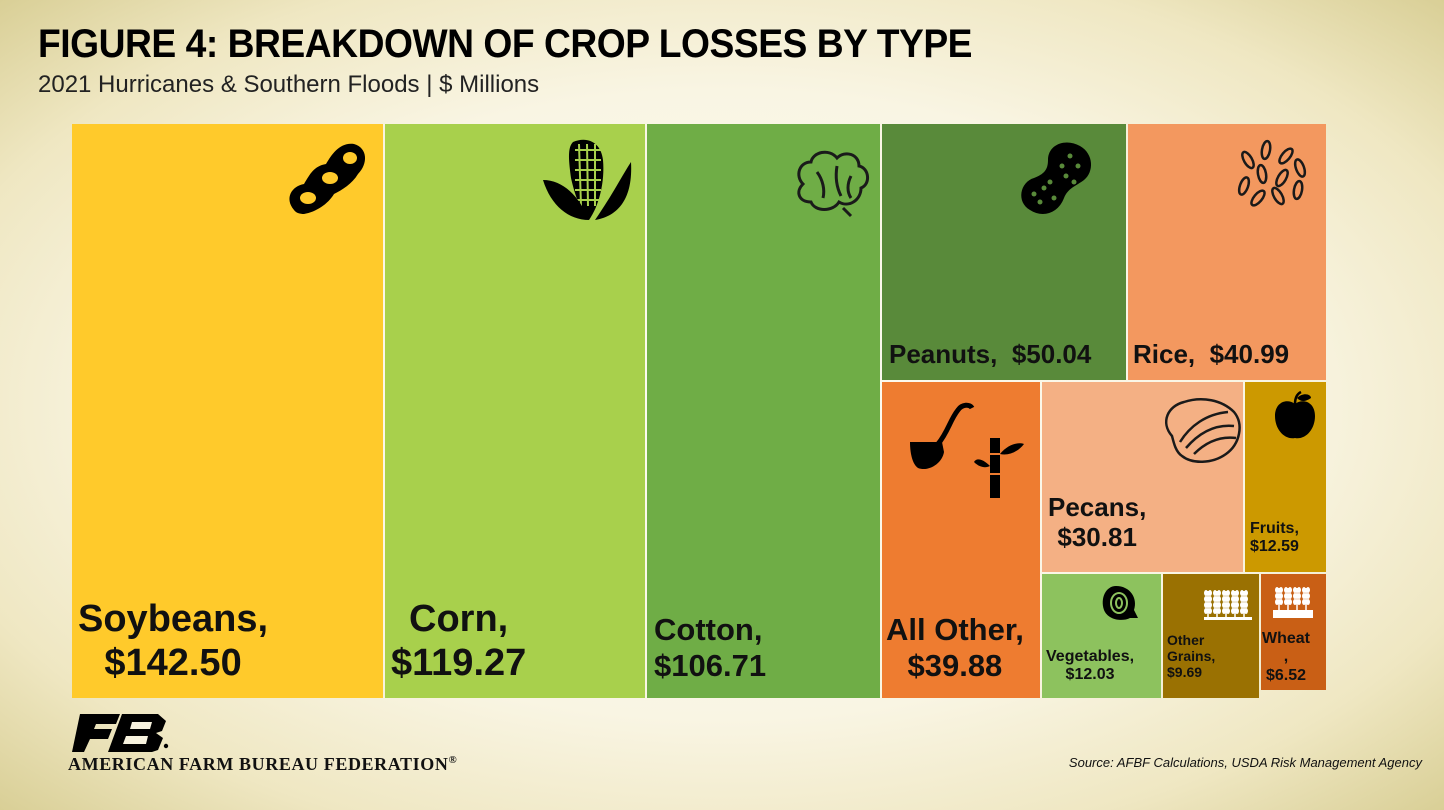 This screenshot has height=810, width=1444. I want to click on tile-label-cotton: Cotton, $106.71, so click(710, 647).